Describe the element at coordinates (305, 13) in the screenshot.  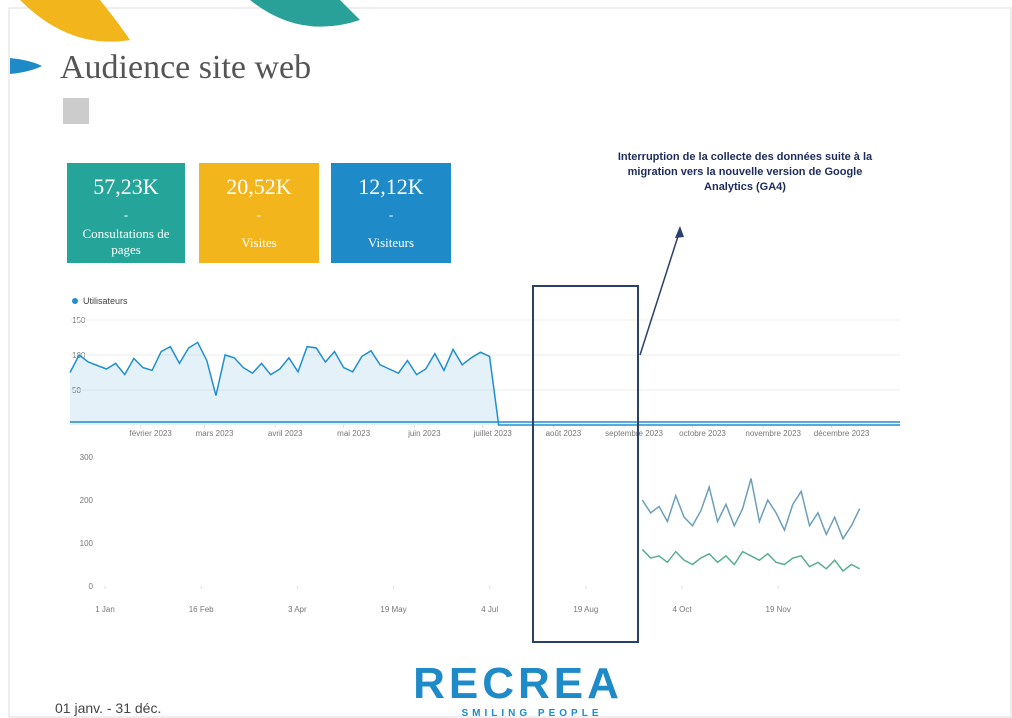
I see `deco-teal` at that location.